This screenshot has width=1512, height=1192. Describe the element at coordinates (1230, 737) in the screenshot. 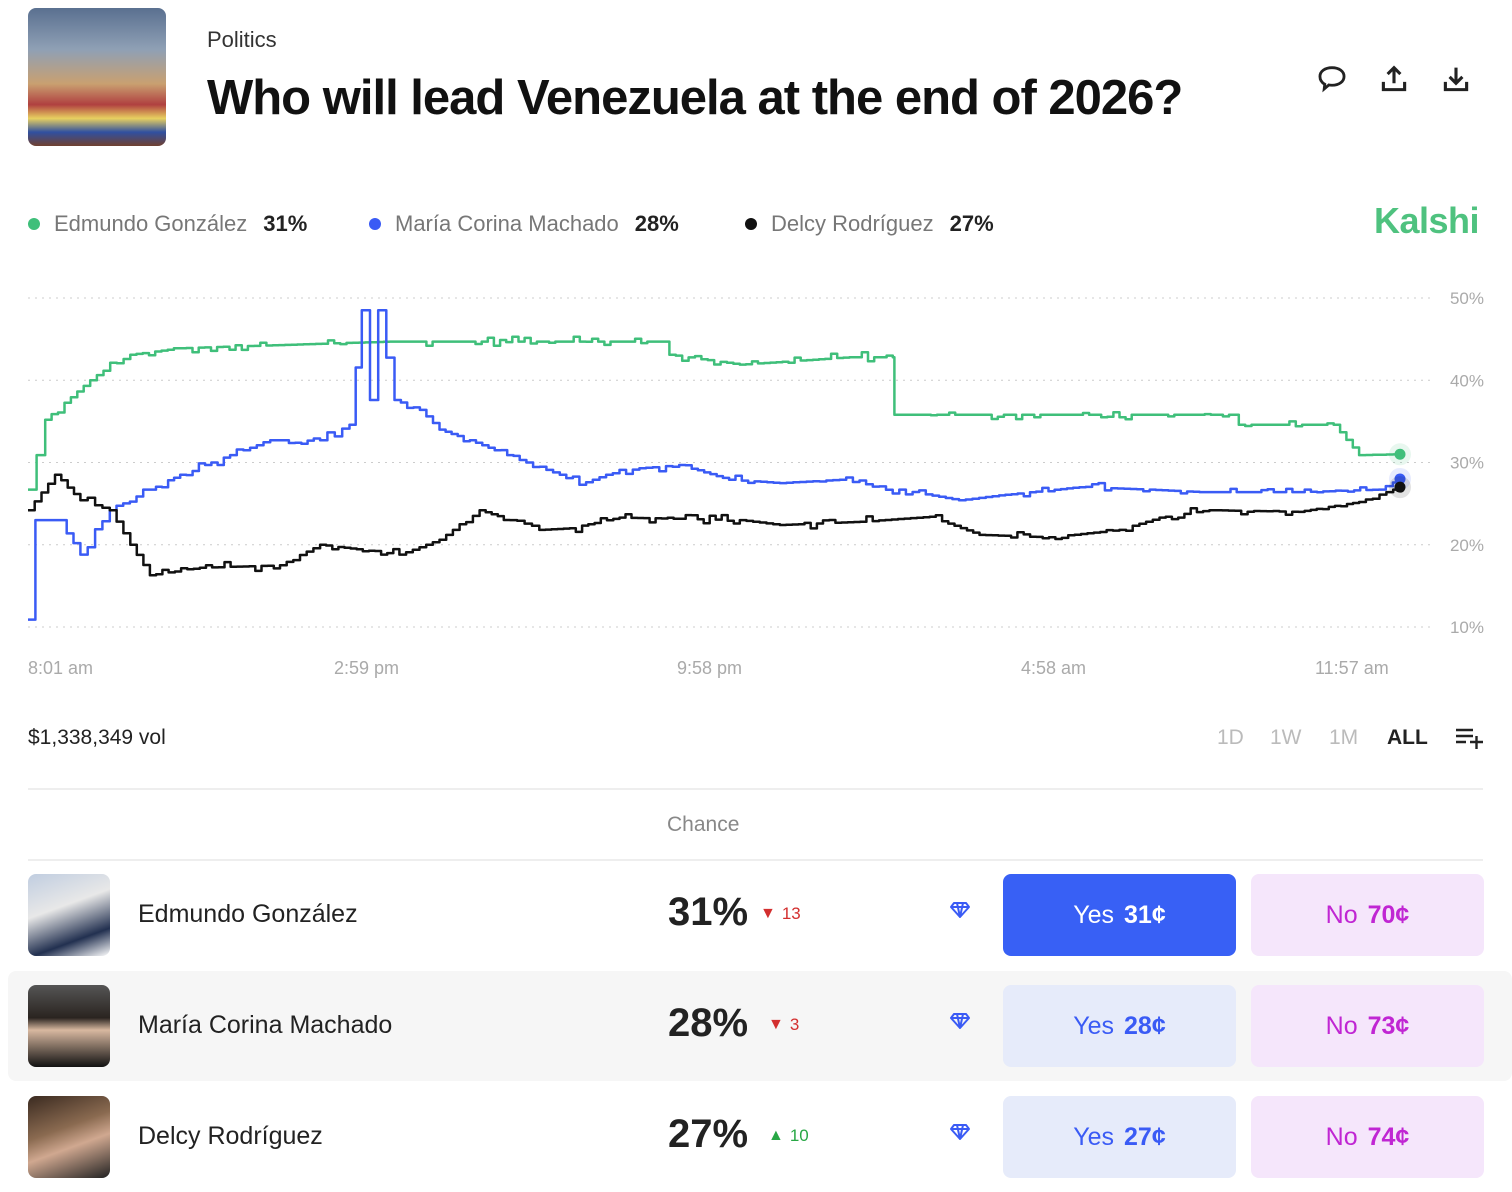

I see `range-1d: 1D` at that location.